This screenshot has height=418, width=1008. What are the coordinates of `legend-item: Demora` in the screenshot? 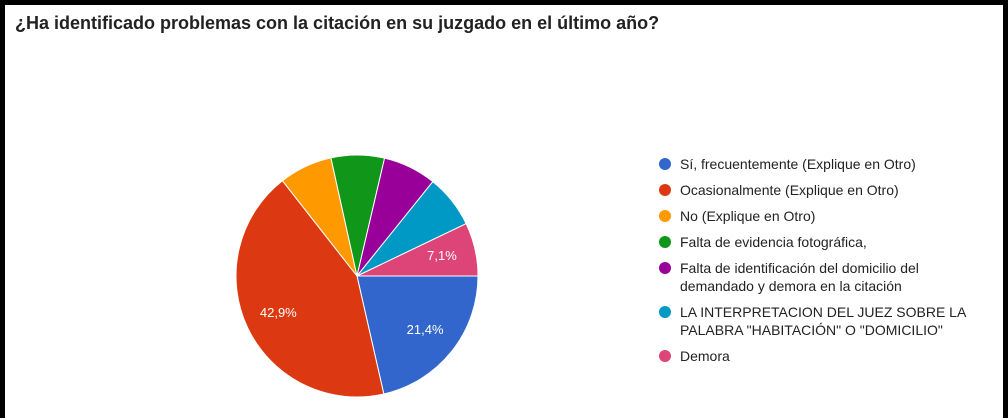 It's located at (819, 356).